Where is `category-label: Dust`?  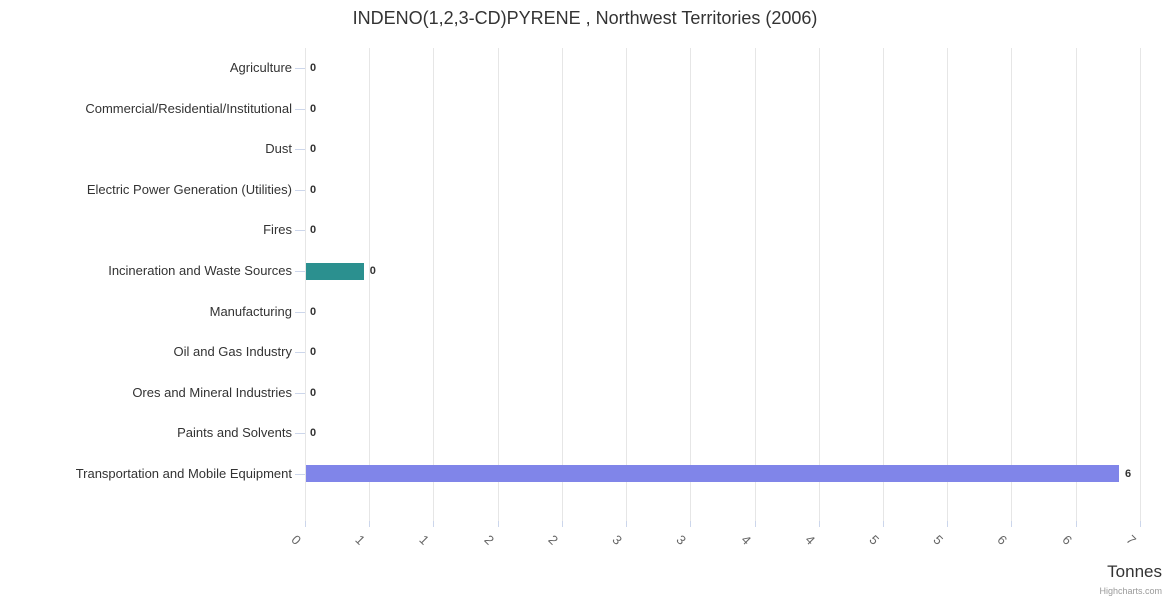
category-label: Dust is located at coordinates (278, 149).